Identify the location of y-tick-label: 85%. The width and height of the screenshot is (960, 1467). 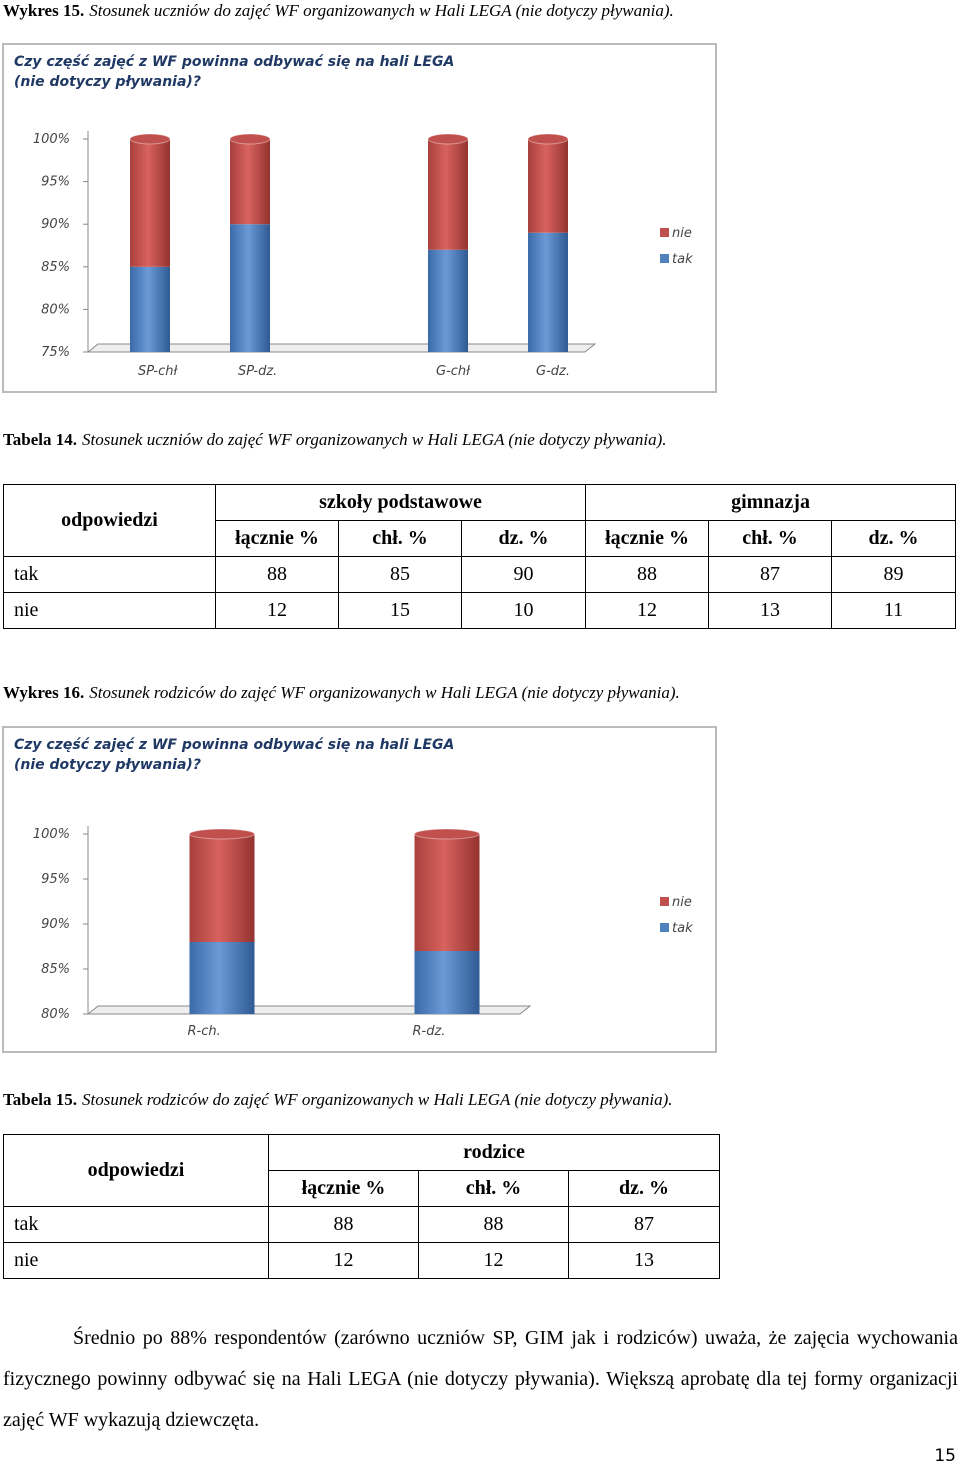
(55, 267).